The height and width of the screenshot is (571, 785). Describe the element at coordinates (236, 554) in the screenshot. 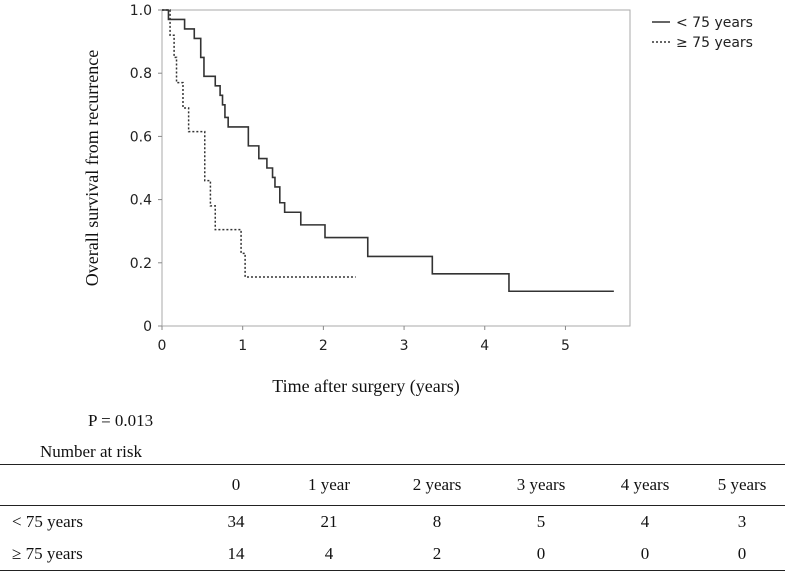

I see `risk-cell: 14` at that location.